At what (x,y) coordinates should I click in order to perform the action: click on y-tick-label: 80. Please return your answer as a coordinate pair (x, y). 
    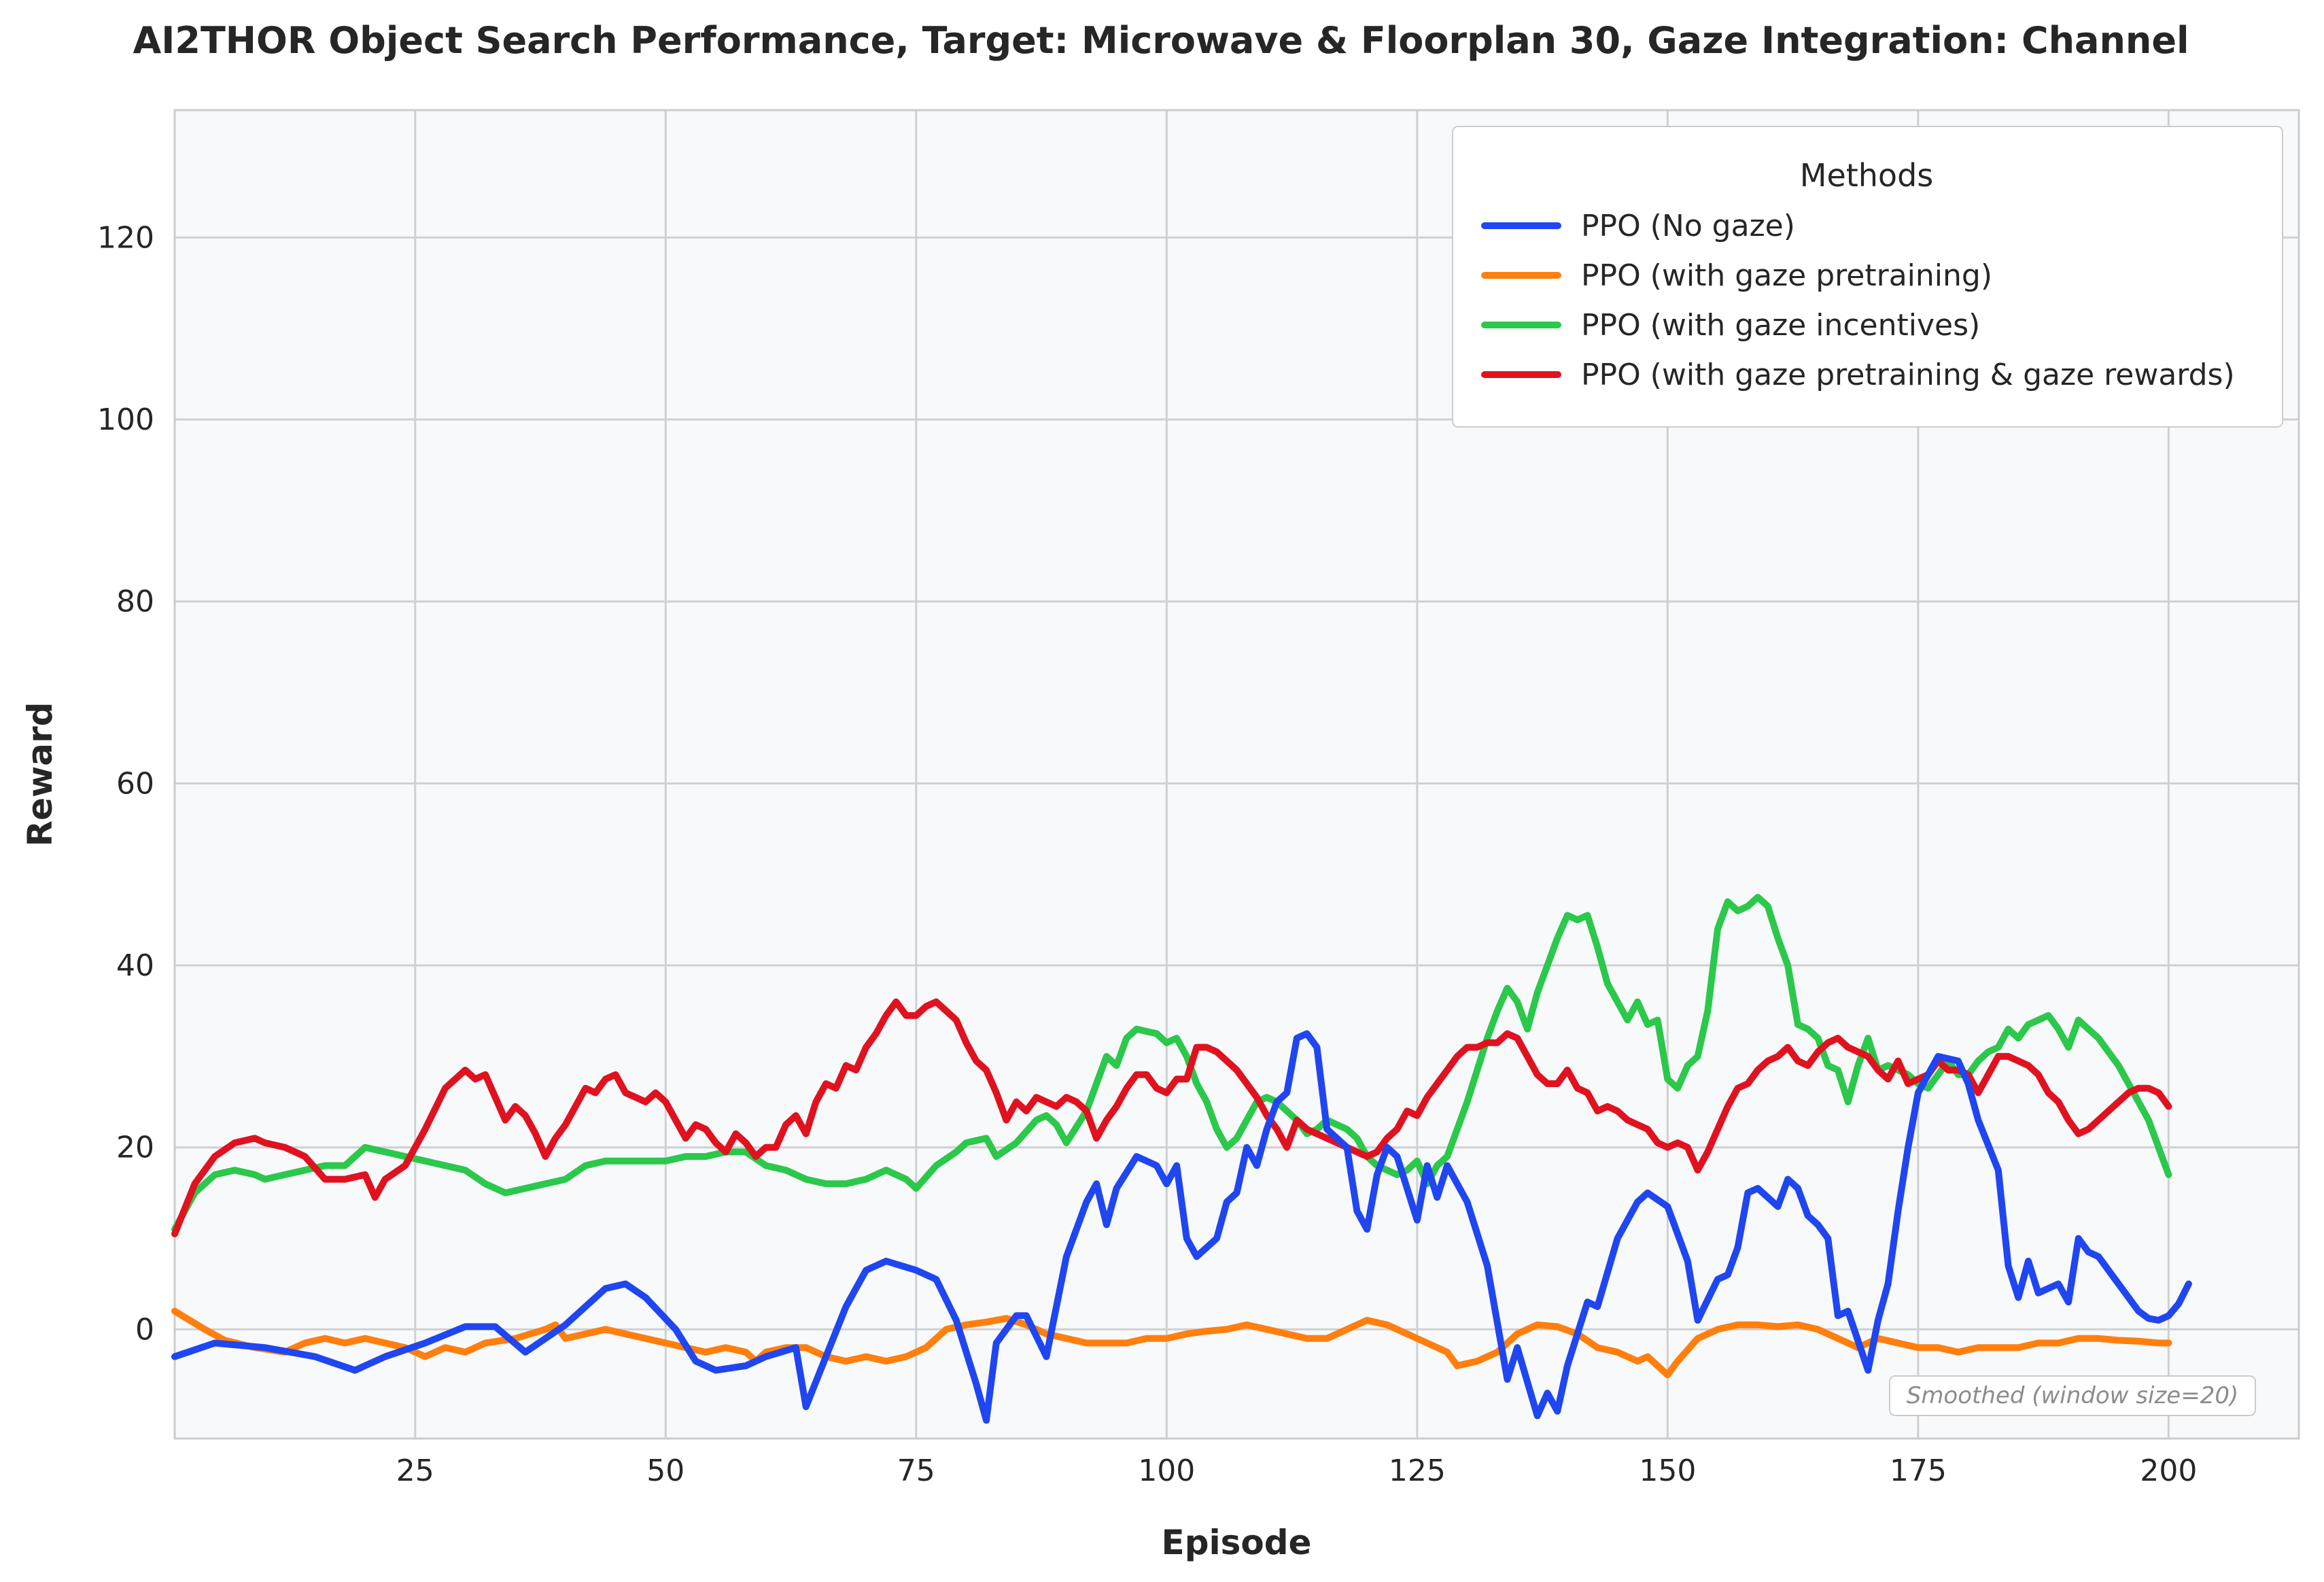
    Looking at the image, I should click on (135, 602).